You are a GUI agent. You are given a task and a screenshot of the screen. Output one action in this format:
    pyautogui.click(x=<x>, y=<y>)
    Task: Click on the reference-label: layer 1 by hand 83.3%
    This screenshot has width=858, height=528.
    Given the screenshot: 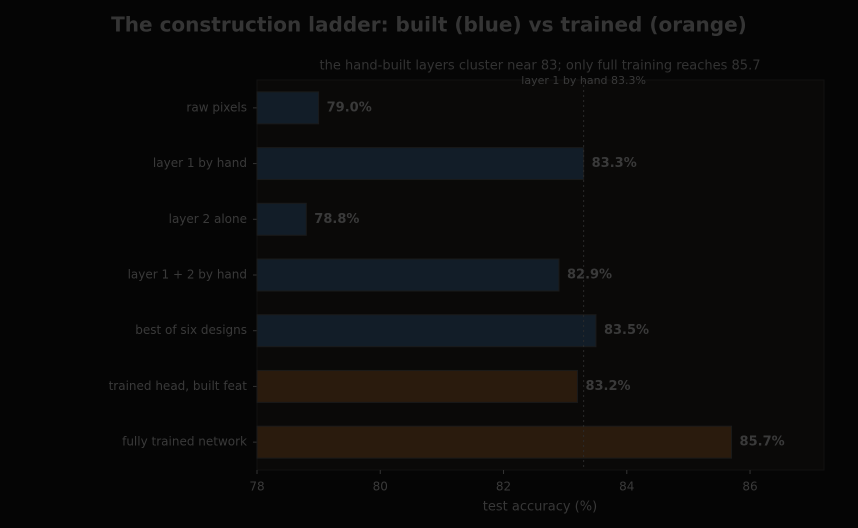 What is the action you would take?
    pyautogui.click(x=583, y=80)
    